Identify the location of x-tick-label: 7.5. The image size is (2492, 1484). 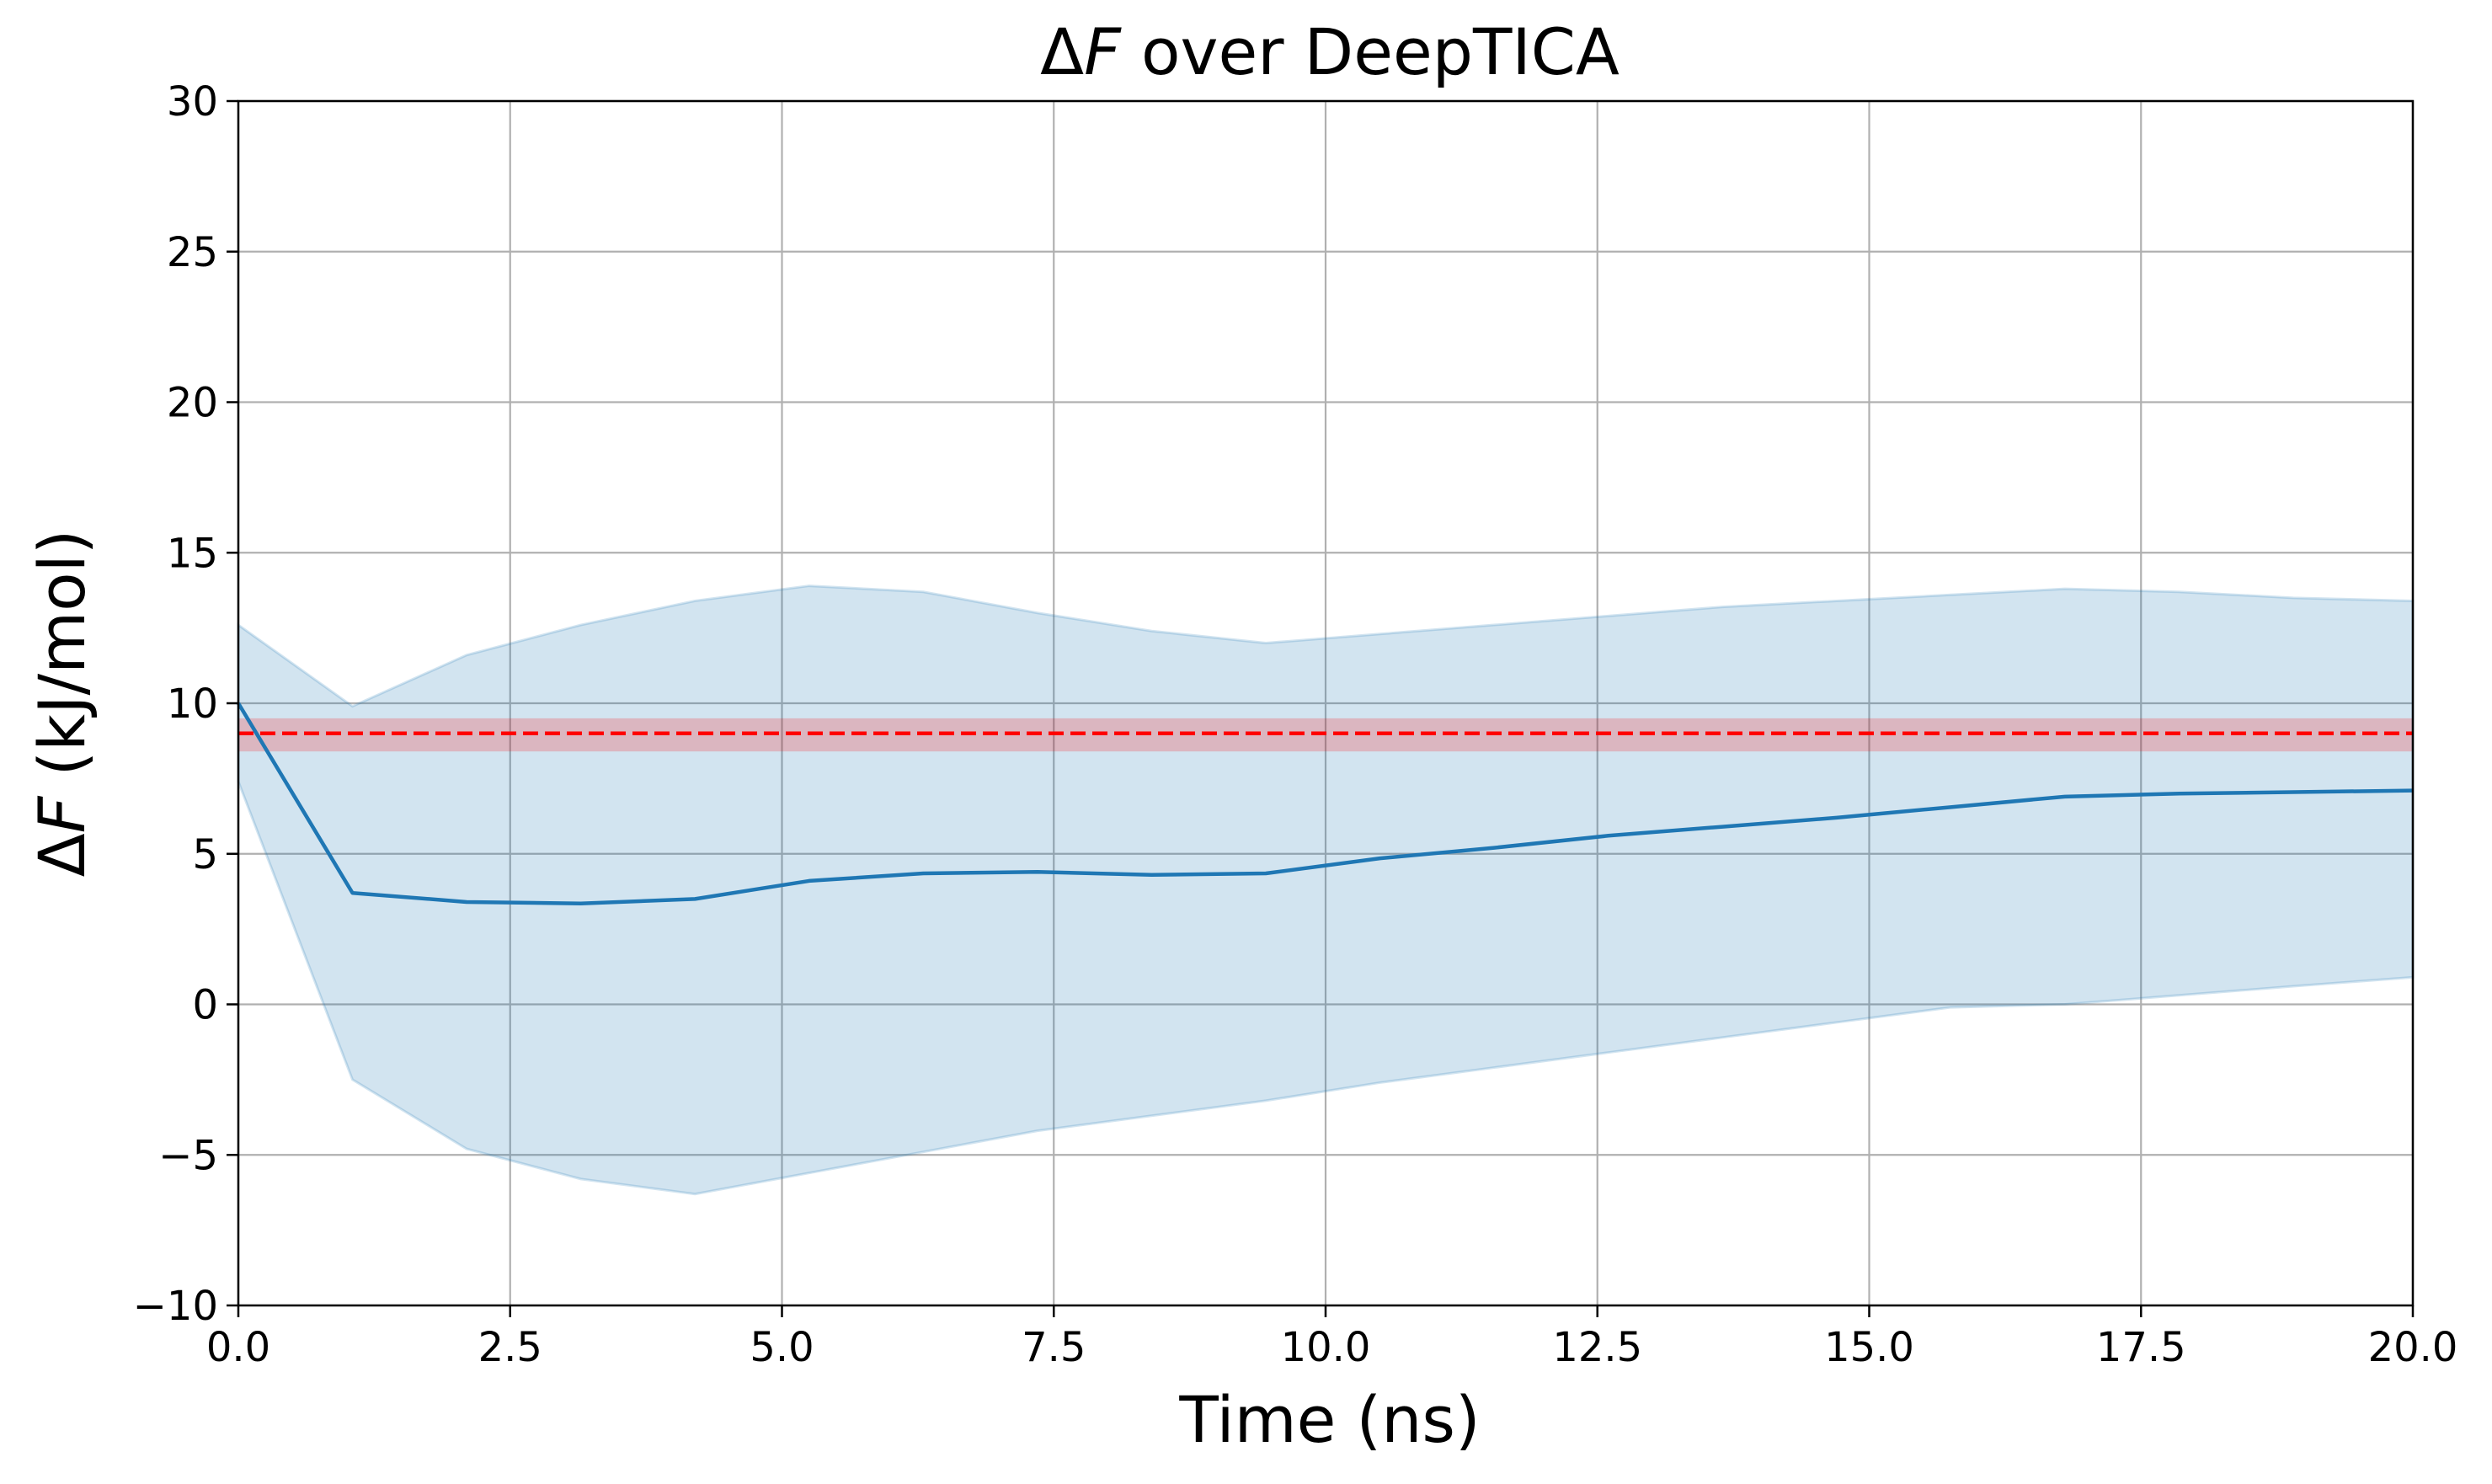
(1054, 1348).